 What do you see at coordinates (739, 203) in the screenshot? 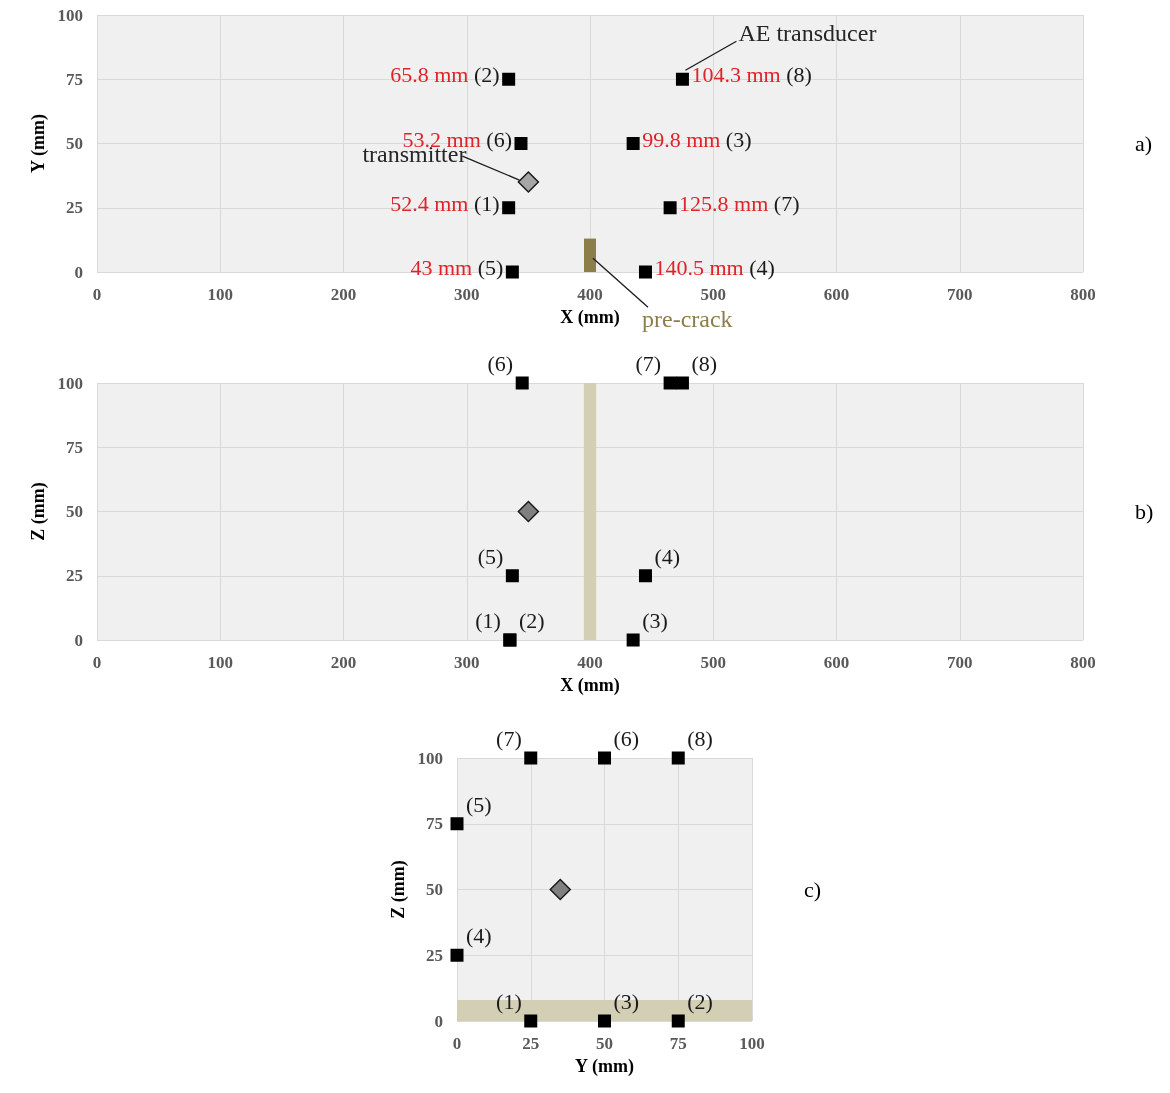
I see `annotation: 125.8 mm (7)` at bounding box center [739, 203].